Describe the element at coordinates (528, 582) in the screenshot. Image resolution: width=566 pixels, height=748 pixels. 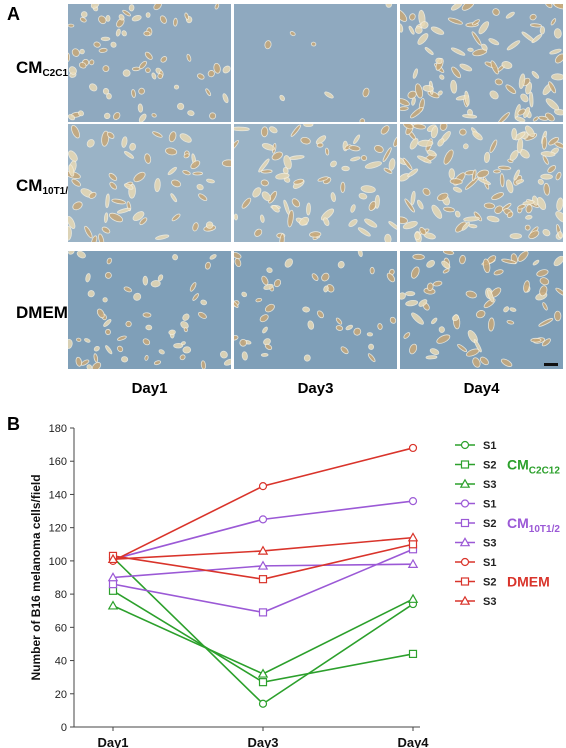
I see `legend-group-label: DMEM` at that location.